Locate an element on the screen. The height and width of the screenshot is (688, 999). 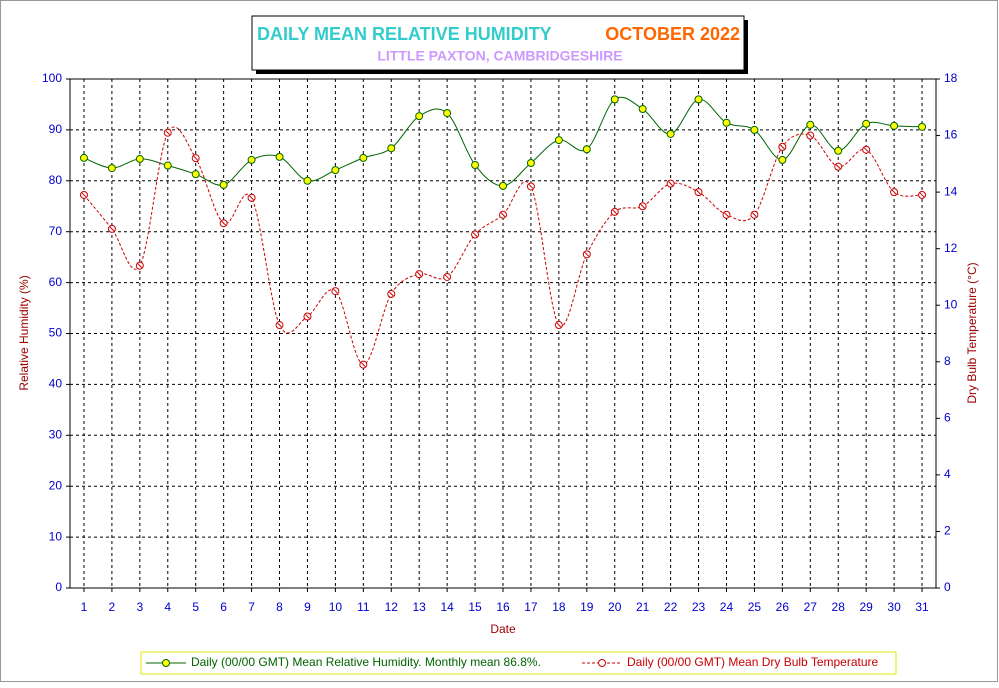
y-tick-label: 100 is located at coordinates (52, 78).